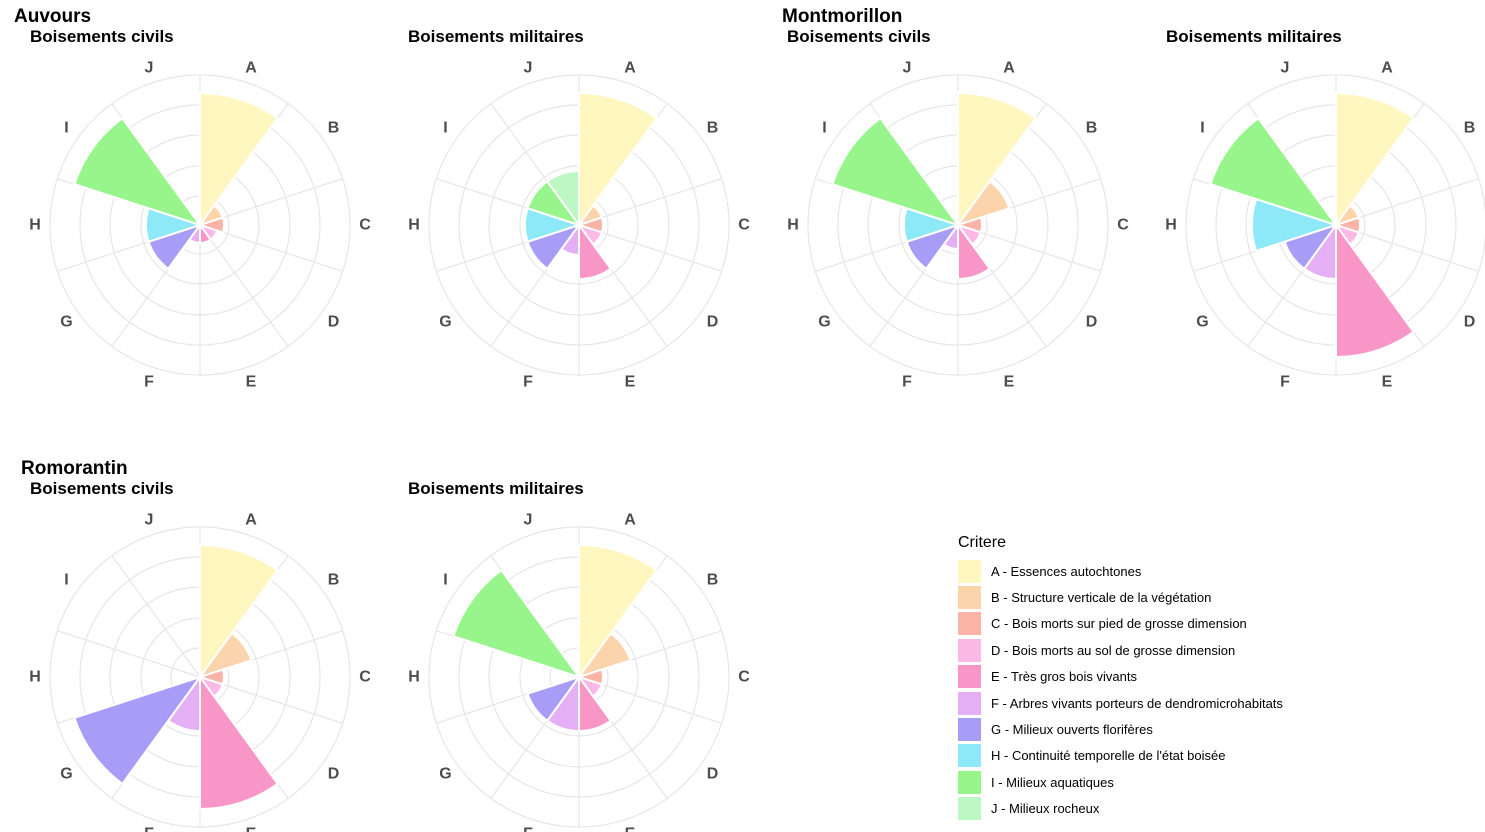 The width and height of the screenshot is (1485, 832). Describe the element at coordinates (1168, 571) in the screenshot. I see `legend-item-a: A - Essences autochtones` at that location.